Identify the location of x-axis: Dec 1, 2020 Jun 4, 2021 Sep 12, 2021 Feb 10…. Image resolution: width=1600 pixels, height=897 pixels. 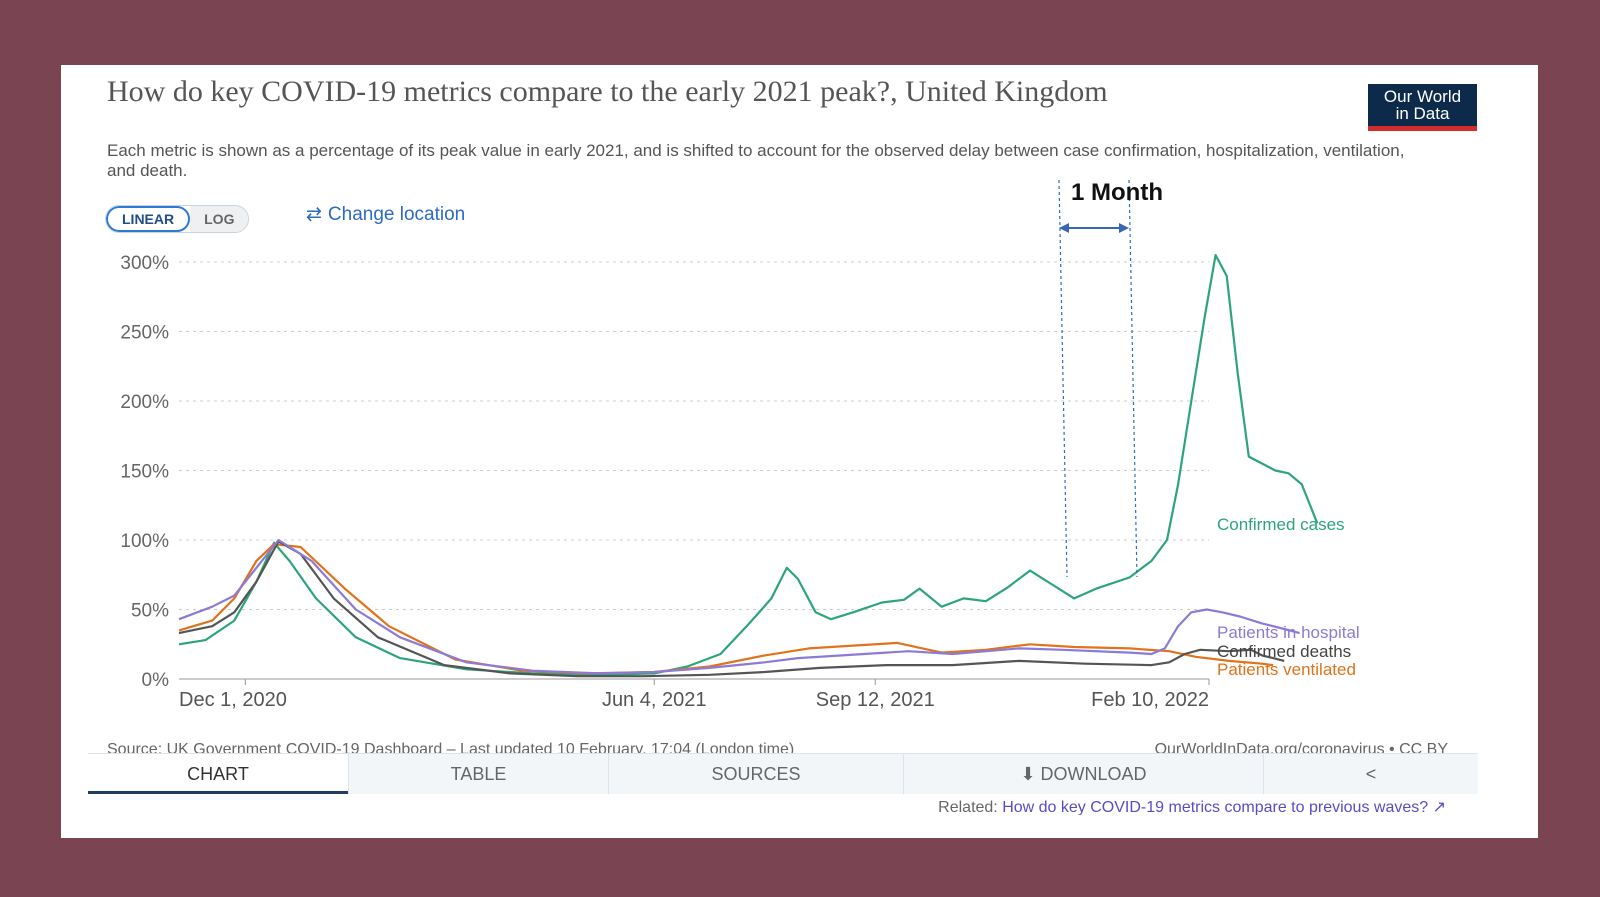
(694, 694).